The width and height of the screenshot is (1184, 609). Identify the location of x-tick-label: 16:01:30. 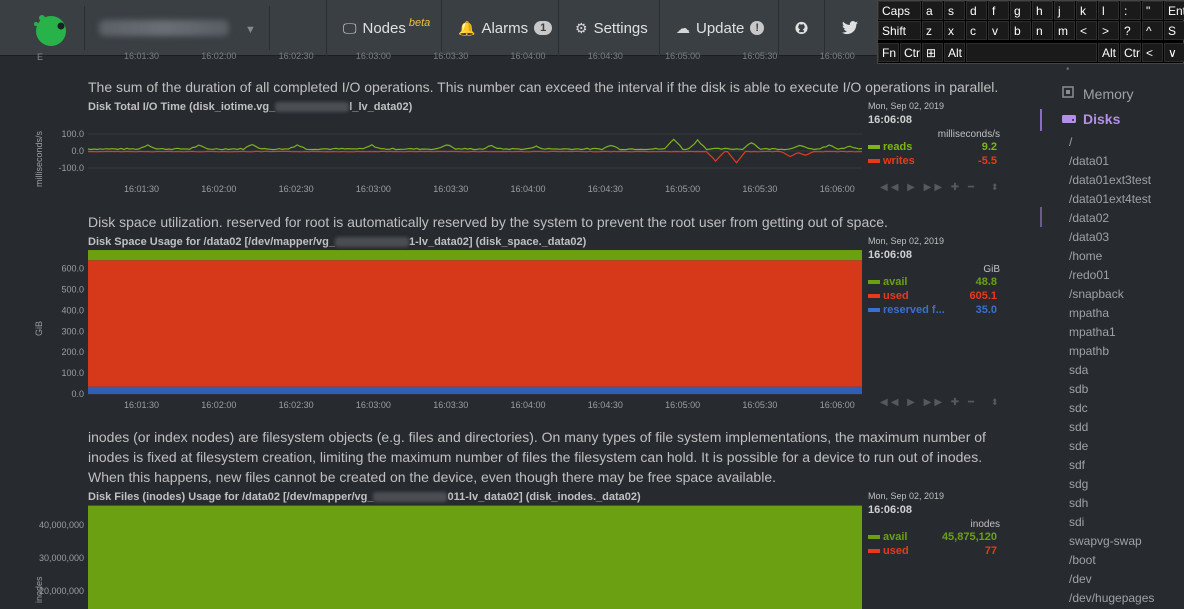
(141, 189).